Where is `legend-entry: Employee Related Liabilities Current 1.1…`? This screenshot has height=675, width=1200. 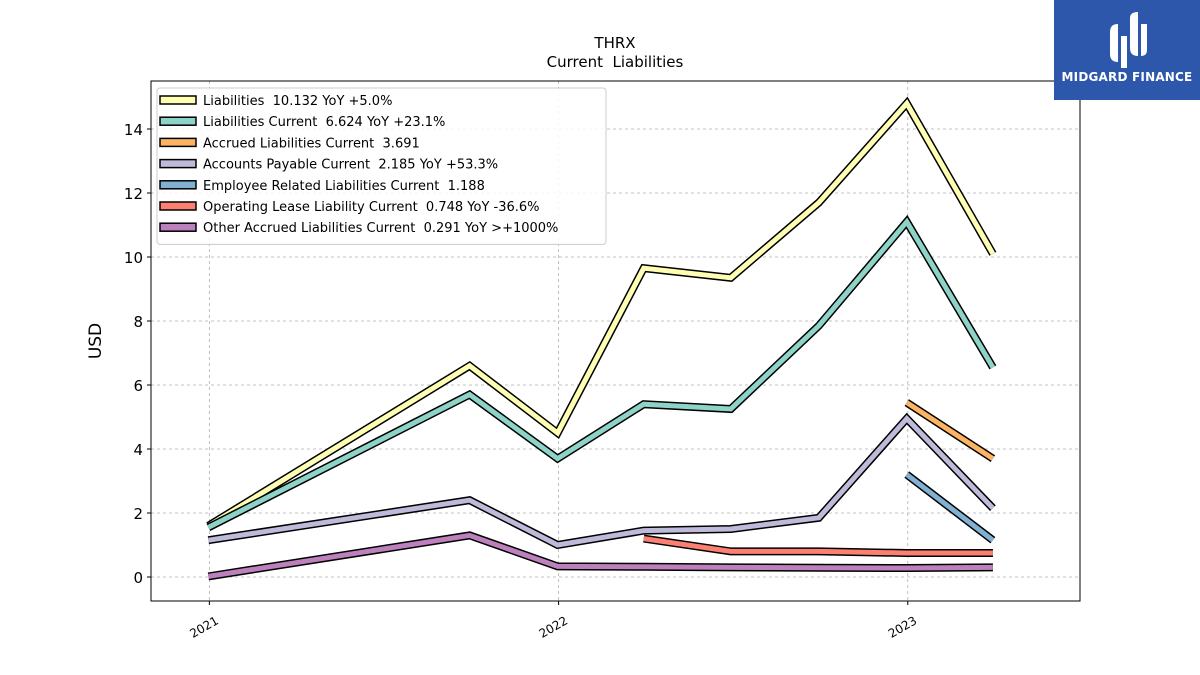
legend-entry: Employee Related Liabilities Current 1.1… is located at coordinates (344, 186).